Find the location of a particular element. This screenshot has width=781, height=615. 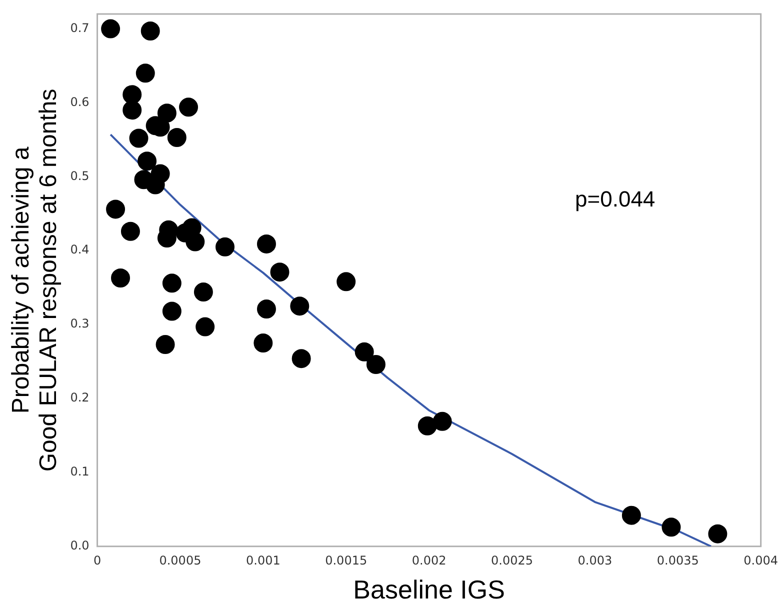

annotation: p=0.044 is located at coordinates (615, 199).